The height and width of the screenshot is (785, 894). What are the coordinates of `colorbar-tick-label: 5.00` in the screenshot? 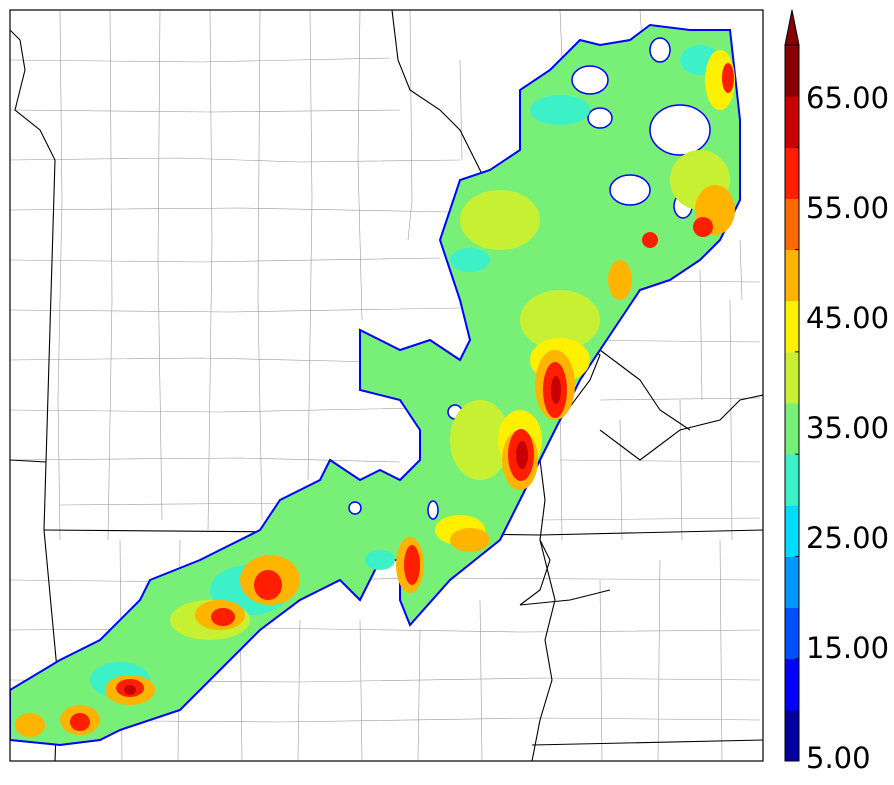 It's located at (838, 758).